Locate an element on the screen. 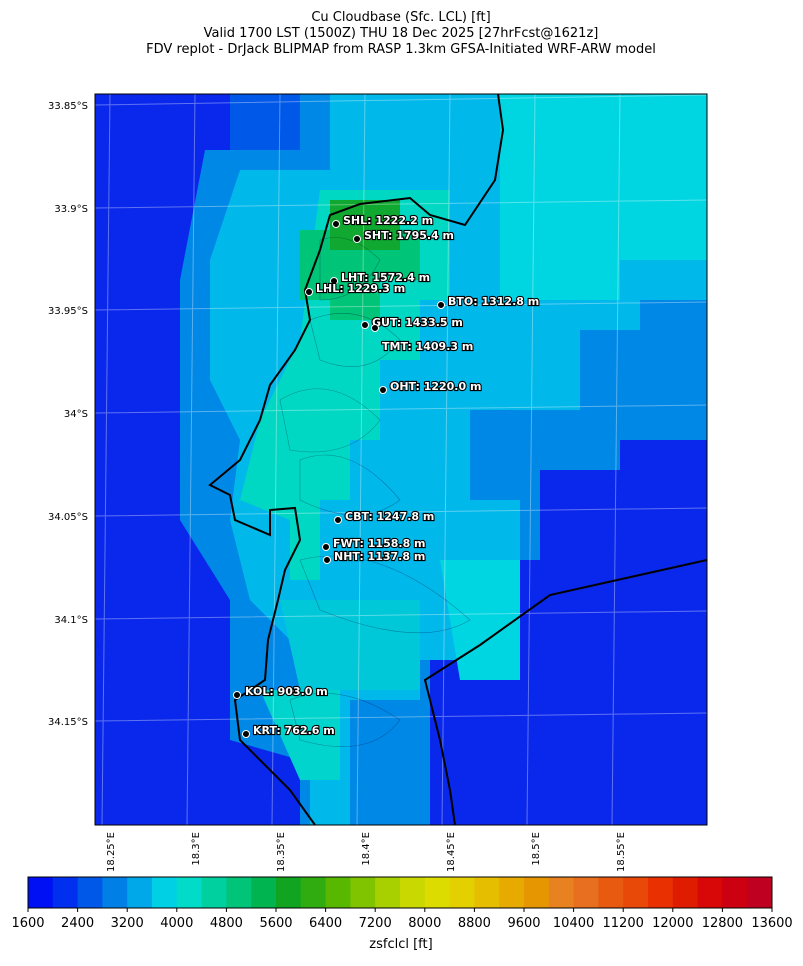 Image resolution: width=803 pixels, height=966 pixels. lon-label: 18.35°E is located at coordinates (281, 852).